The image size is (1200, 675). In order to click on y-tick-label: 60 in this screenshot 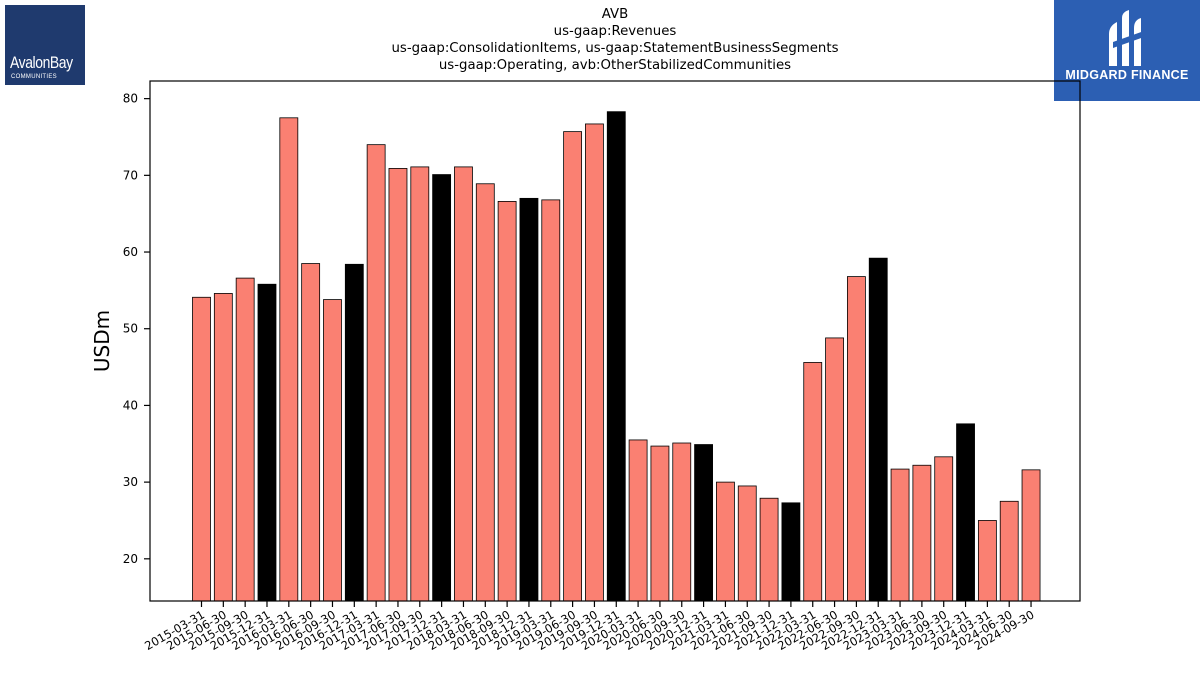, I will do `click(130, 252)`.